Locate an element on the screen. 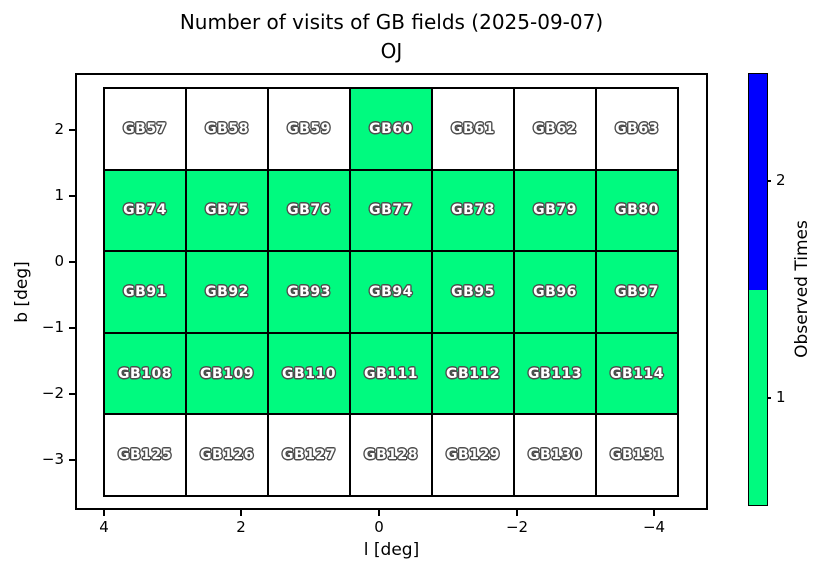 This screenshot has height=575, width=822. field-label: GB109 is located at coordinates (227, 373).